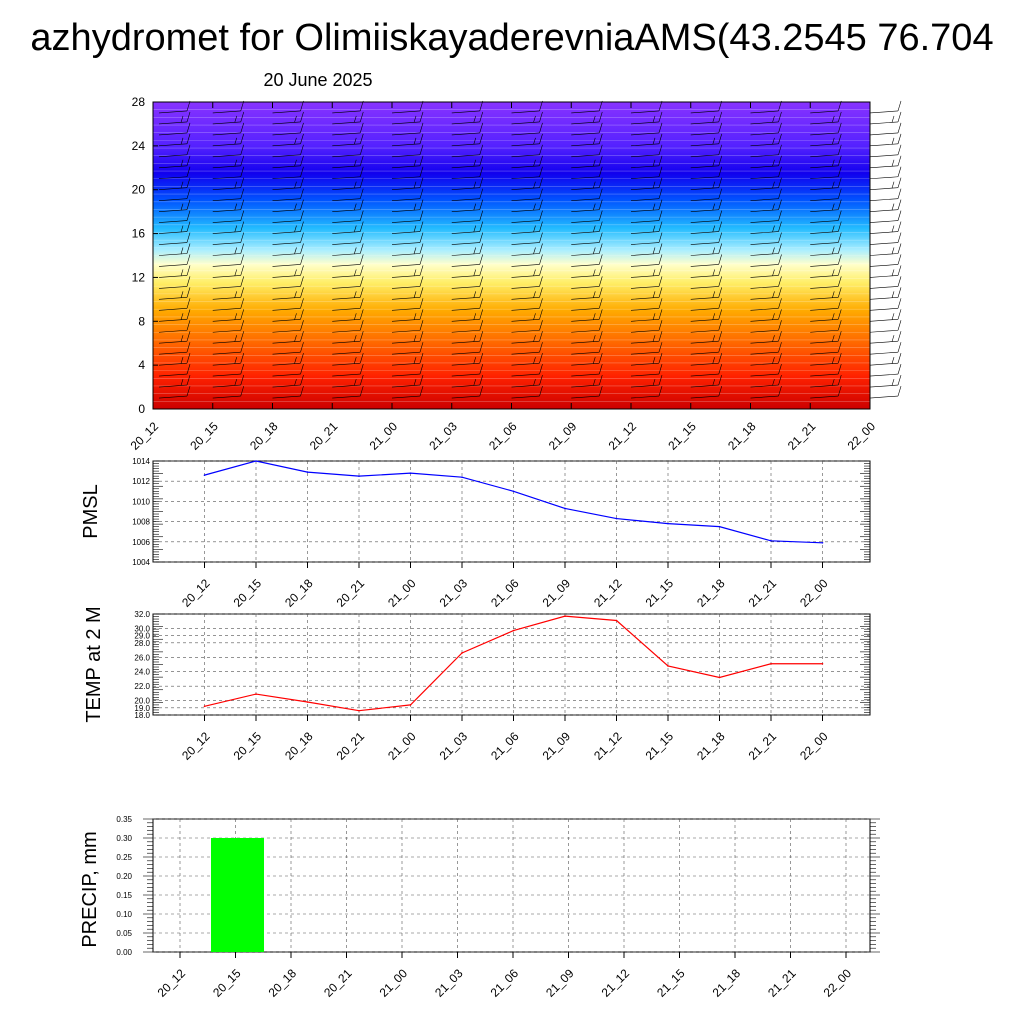 The width and height of the screenshot is (1024, 1024). I want to click on y-tick-label: 1012, so click(141, 481).